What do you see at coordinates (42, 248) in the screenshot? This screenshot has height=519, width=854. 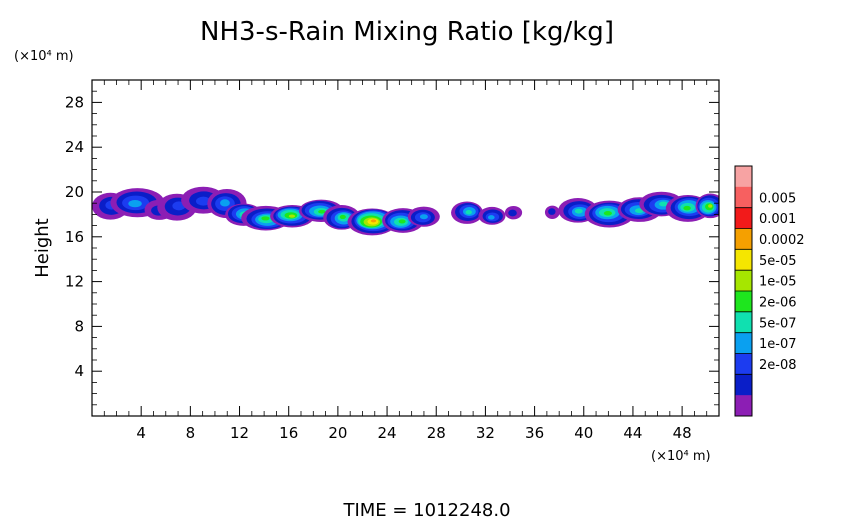 I see `y-axis-label: Height` at bounding box center [42, 248].